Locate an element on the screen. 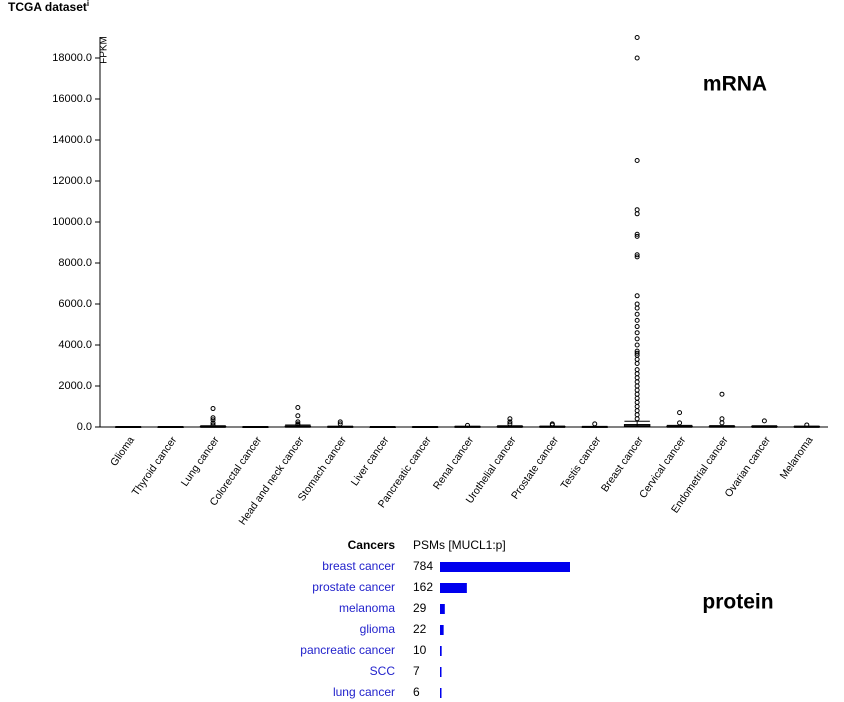  x-tick-label: Prostate cancer is located at coordinates (535, 468).